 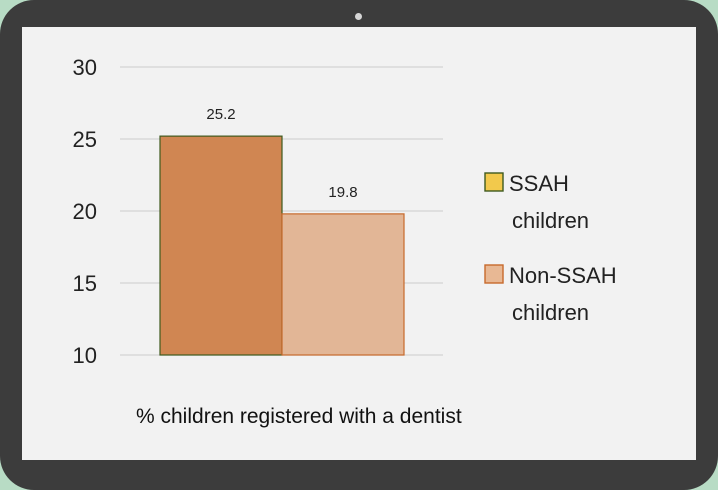 I want to click on legend-label-2-line-1: Non-SSAH, so click(x=563, y=275).